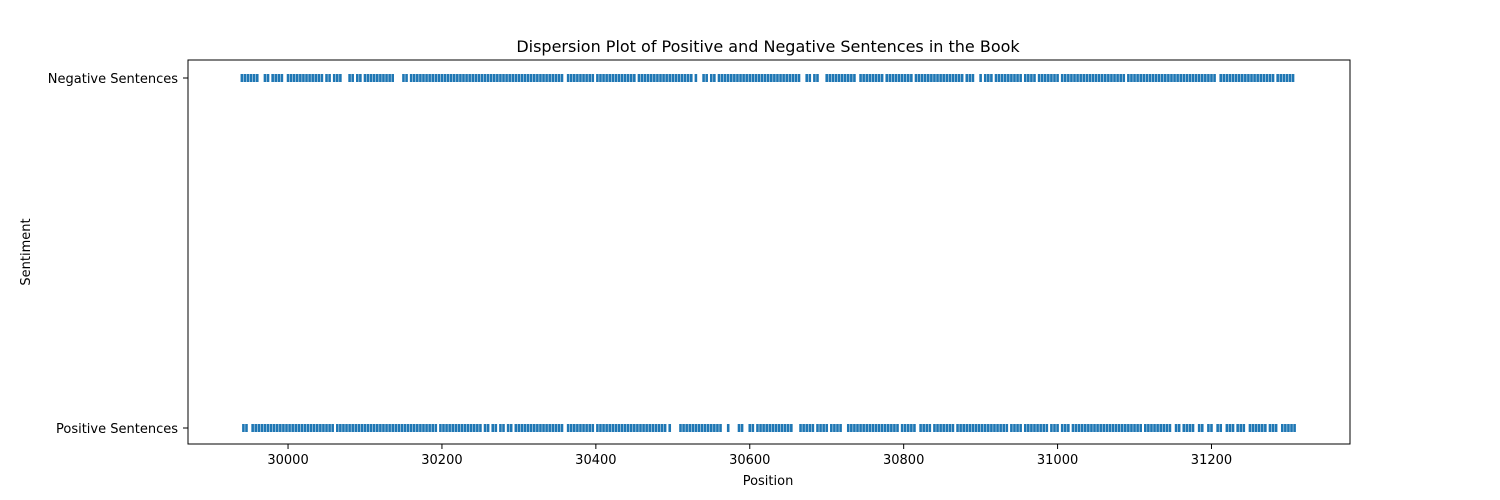 The height and width of the screenshot is (500, 1500). Describe the element at coordinates (595, 460) in the screenshot. I see `x-tick-label: 30400` at that location.